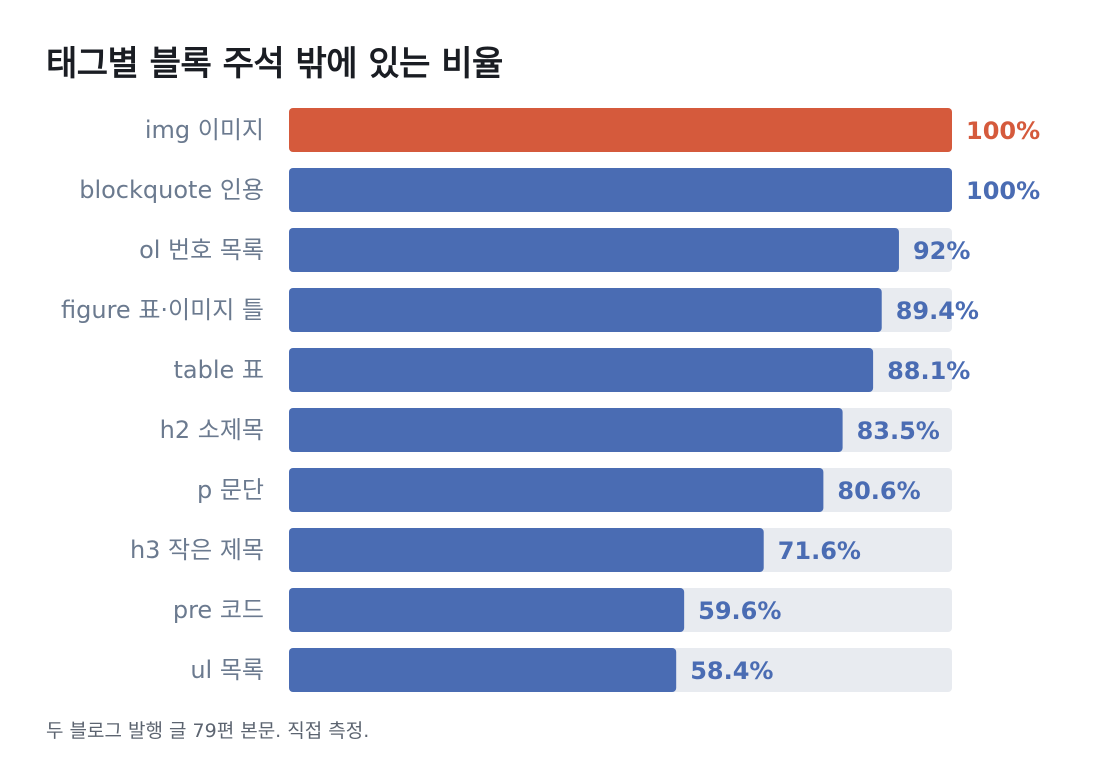 Image resolution: width=1100 pixels, height=772 pixels. I want to click on value-label-img-0: 100%, so click(1003, 131).